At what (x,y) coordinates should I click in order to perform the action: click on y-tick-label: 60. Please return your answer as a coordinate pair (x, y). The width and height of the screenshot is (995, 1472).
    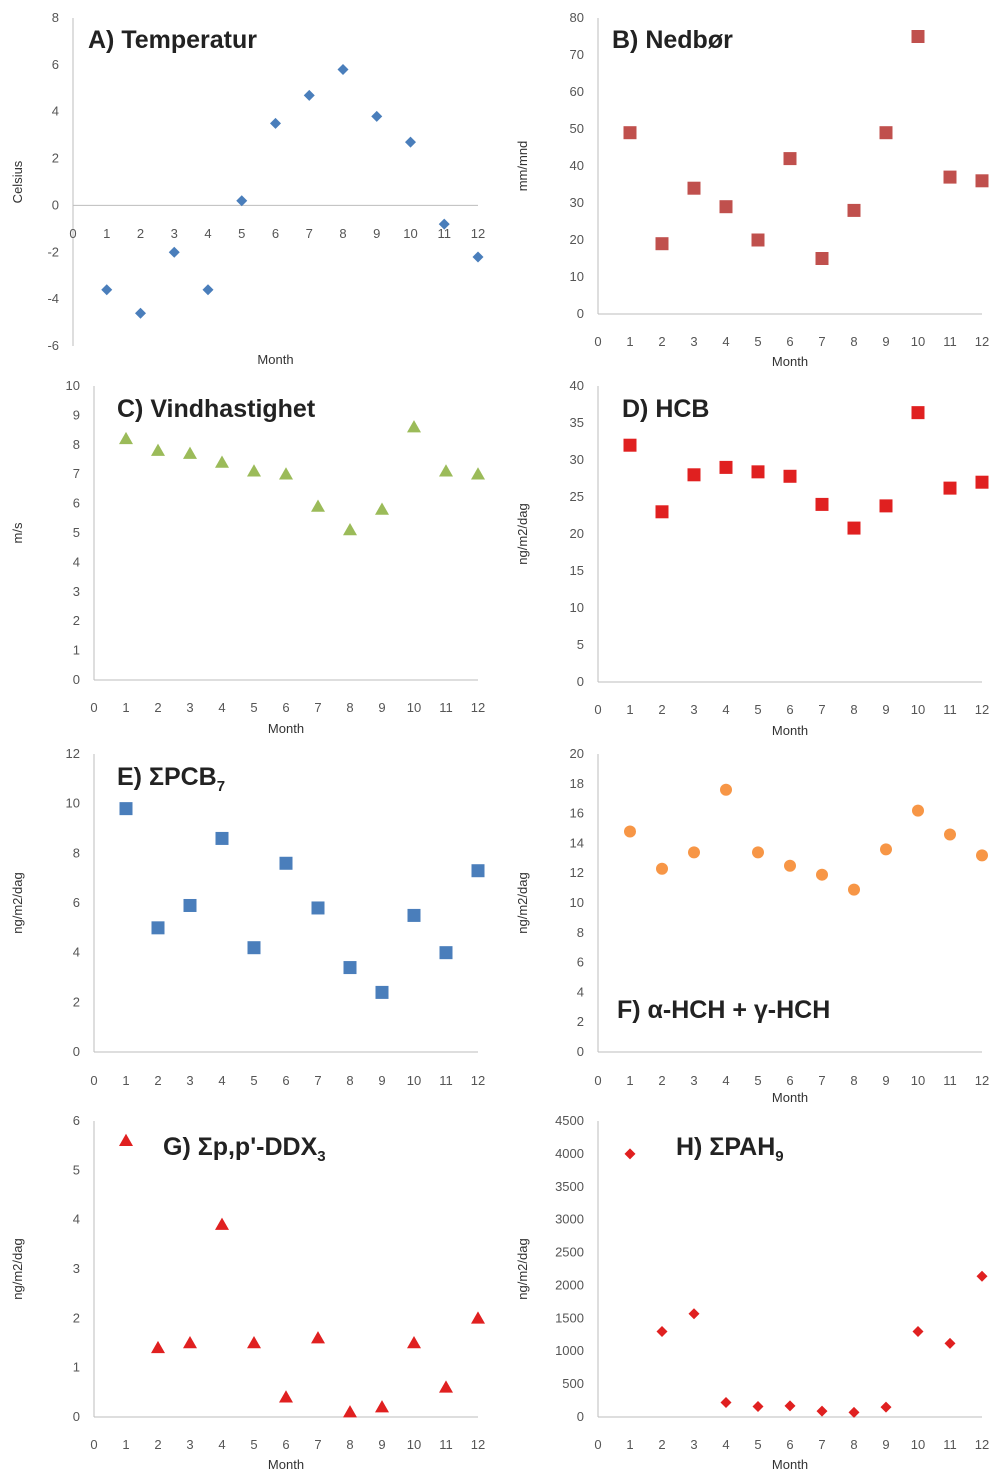
    Looking at the image, I should click on (577, 91).